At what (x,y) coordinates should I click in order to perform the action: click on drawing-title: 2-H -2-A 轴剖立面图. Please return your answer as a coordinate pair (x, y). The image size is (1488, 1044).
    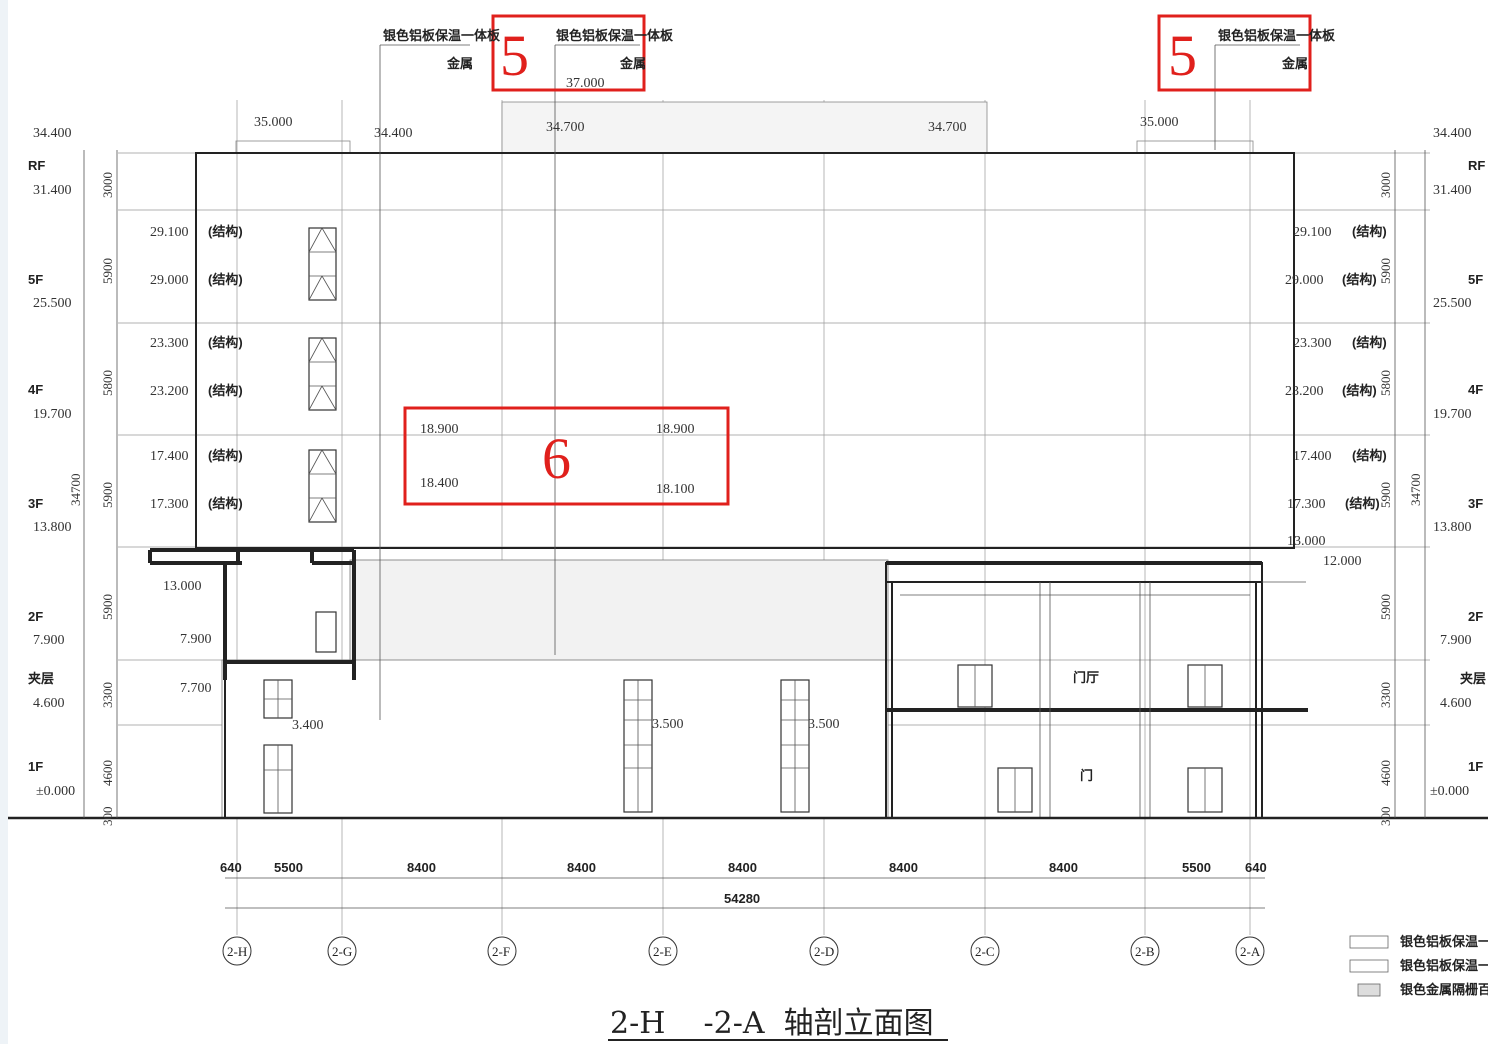
    Looking at the image, I should click on (772, 1023).